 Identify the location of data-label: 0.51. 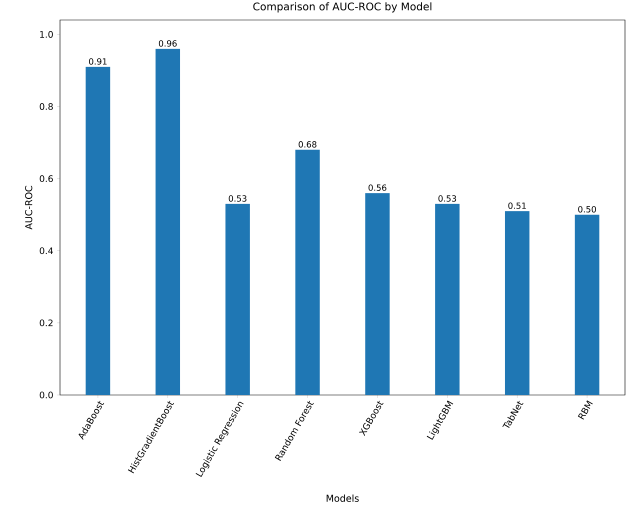
(517, 205).